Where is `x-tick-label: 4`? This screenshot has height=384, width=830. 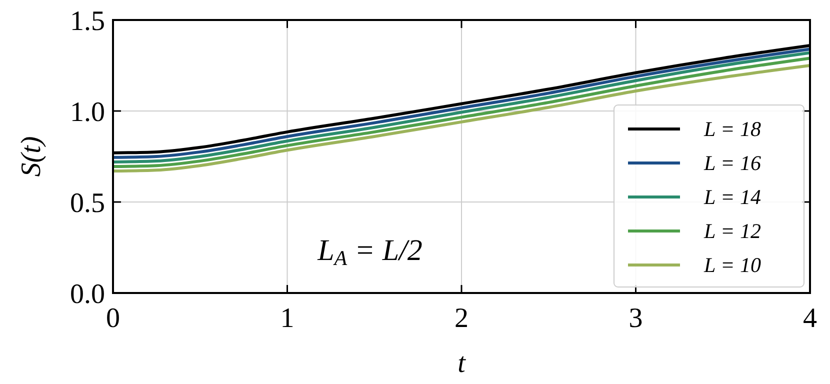
x-tick-label: 4 is located at coordinates (810, 318).